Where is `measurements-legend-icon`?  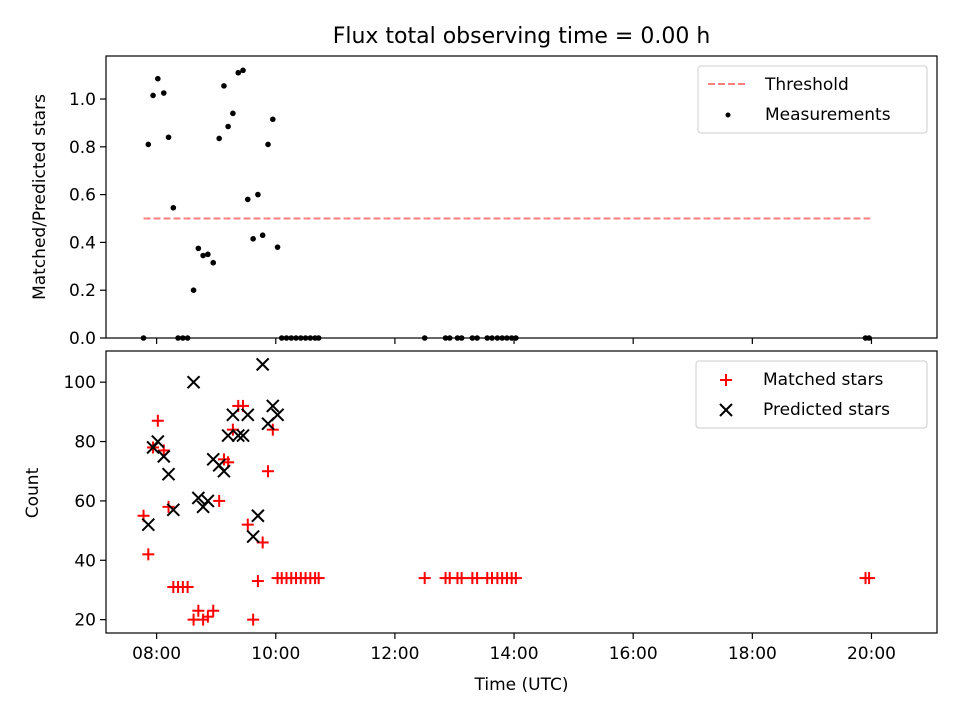
measurements-legend-icon is located at coordinates (728, 115).